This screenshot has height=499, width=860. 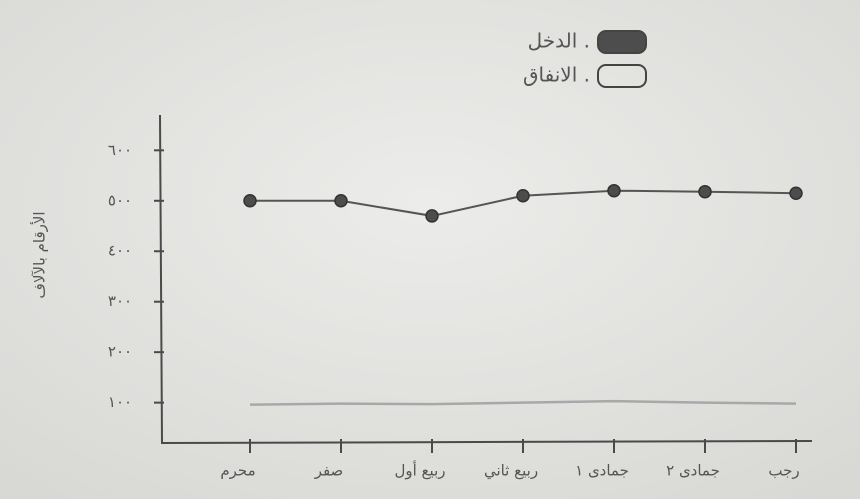 What do you see at coordinates (556, 75) in the screenshot?
I see `legend-label: الانفاق .` at bounding box center [556, 75].